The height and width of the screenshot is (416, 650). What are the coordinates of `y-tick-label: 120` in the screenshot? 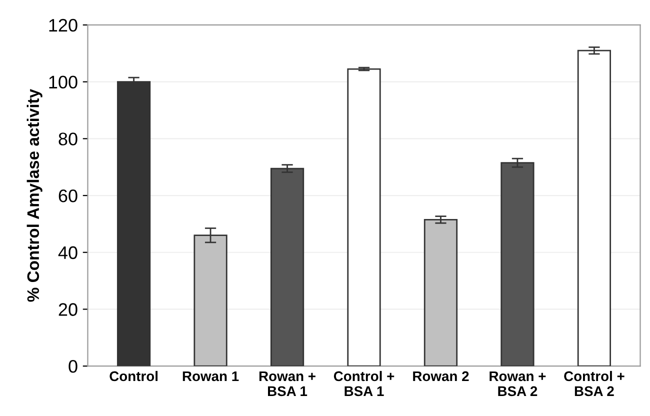 It's located at (63, 25).